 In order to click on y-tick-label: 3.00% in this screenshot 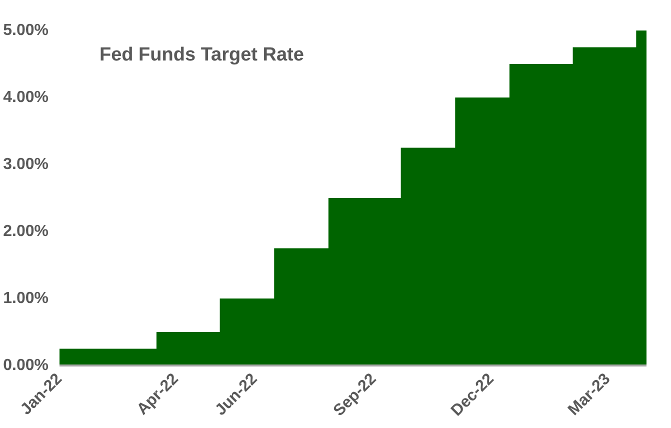, I will do `click(26, 164)`.